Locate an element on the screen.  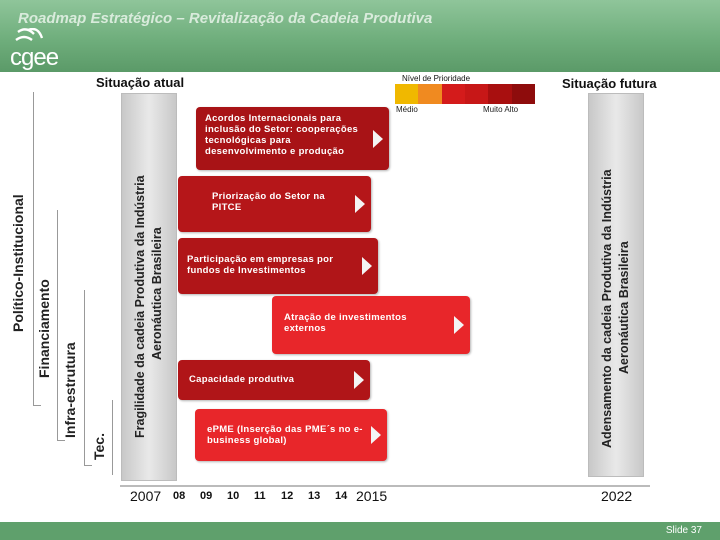
year-end: 2022 is located at coordinates (617, 496).